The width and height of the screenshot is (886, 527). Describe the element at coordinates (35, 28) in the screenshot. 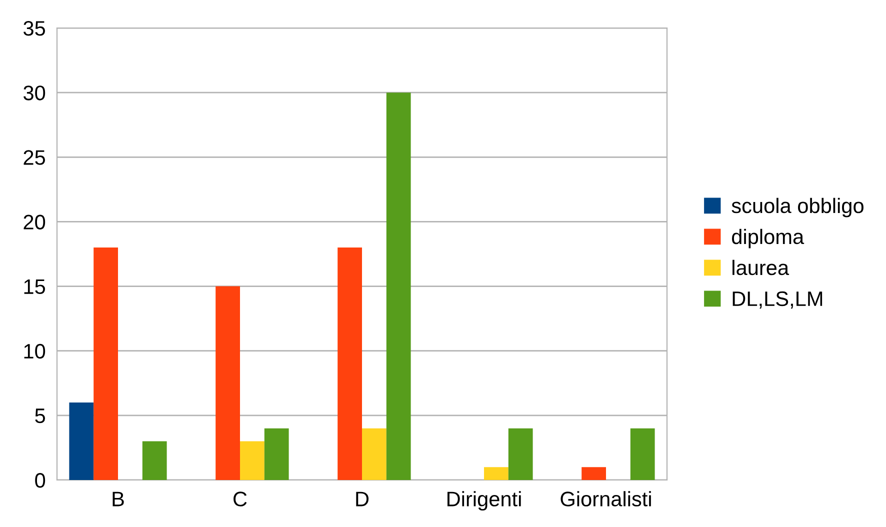

I see `y-tick-label: 35` at that location.